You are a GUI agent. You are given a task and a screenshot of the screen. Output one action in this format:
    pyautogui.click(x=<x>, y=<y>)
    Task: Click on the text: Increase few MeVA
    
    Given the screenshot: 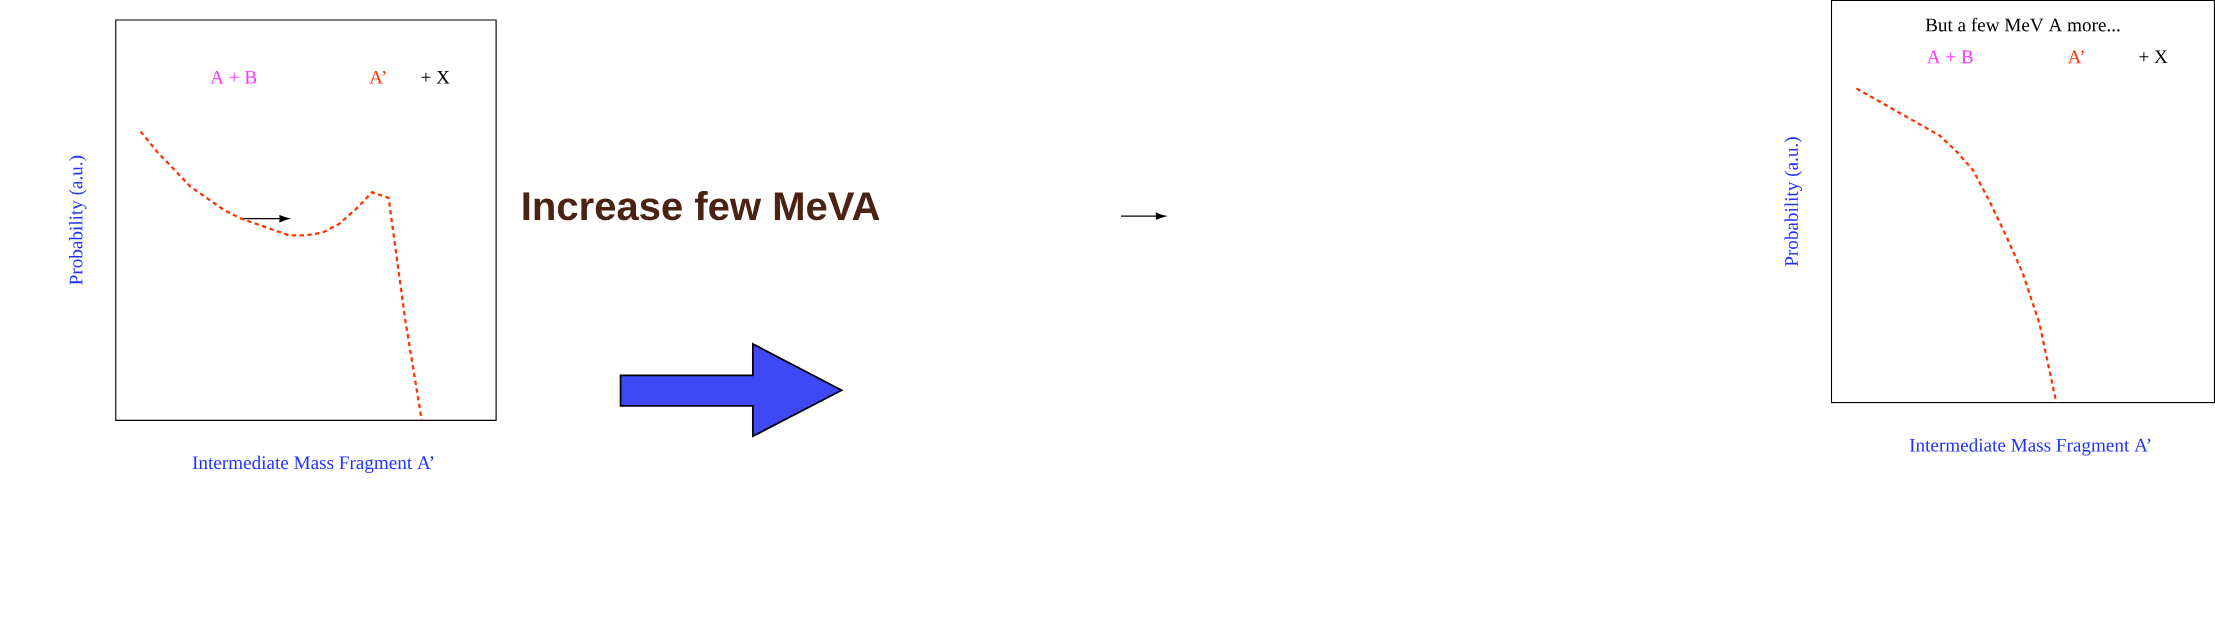 What is the action you would take?
    pyautogui.click(x=701, y=206)
    